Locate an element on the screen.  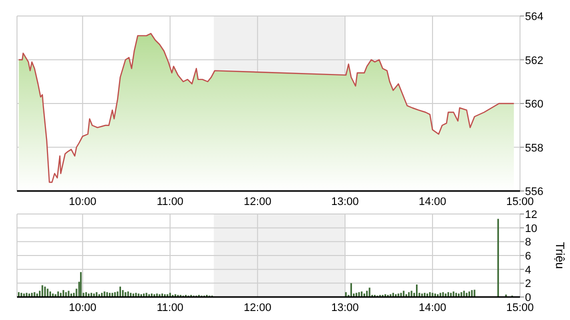
y-tick-label: 560 is located at coordinates (534, 104).